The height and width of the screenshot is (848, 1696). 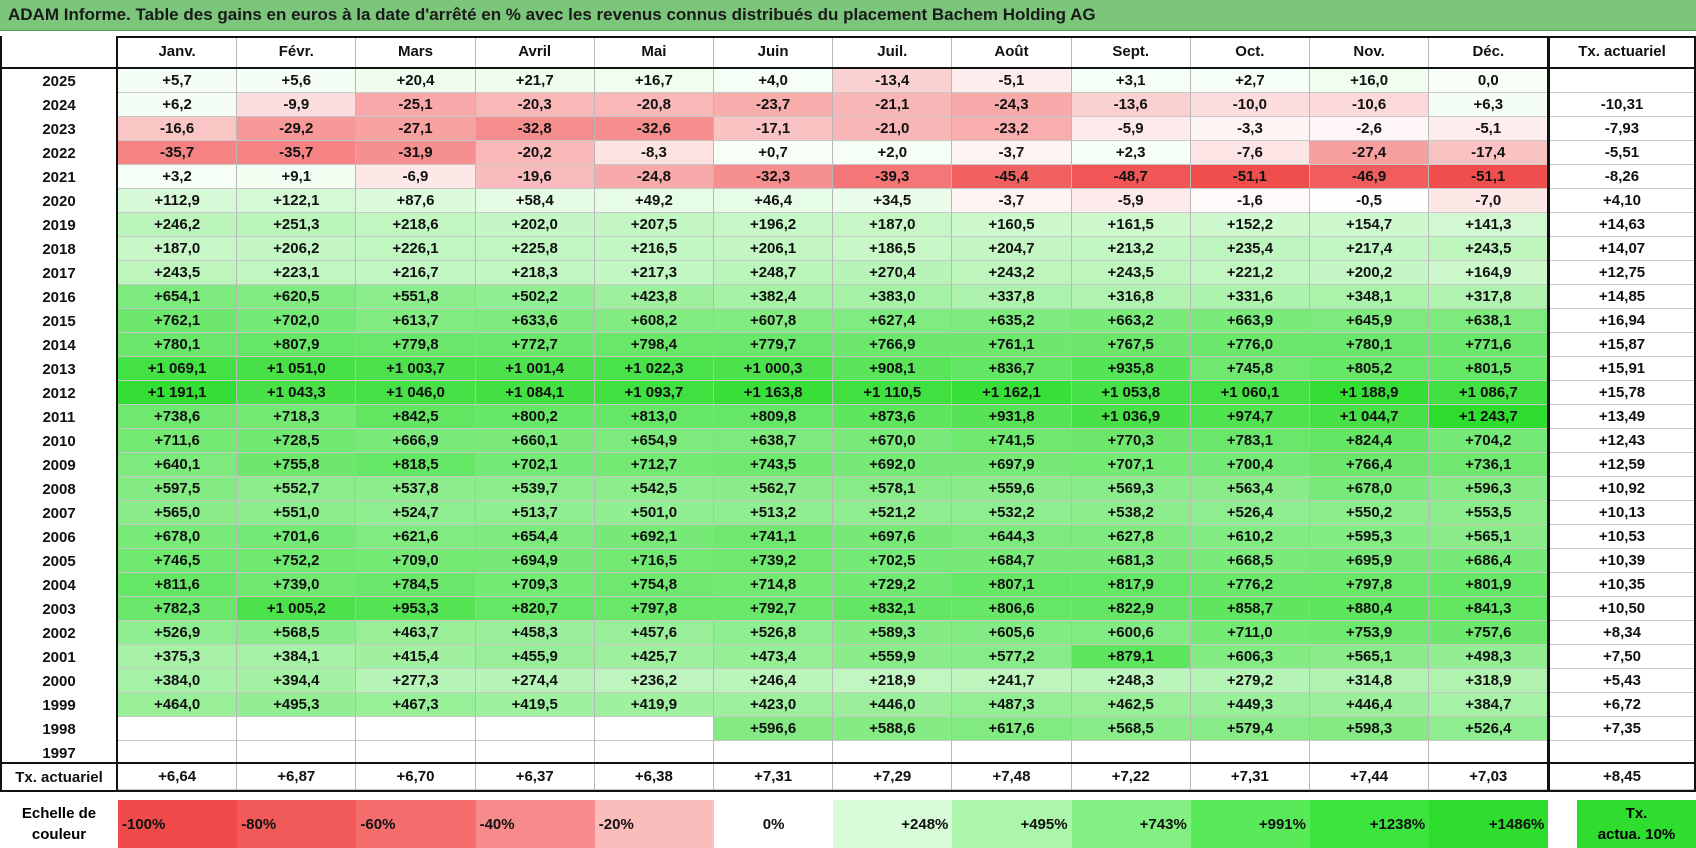 What do you see at coordinates (1489, 201) in the screenshot?
I see `heatmap-cell: -7,0` at bounding box center [1489, 201].